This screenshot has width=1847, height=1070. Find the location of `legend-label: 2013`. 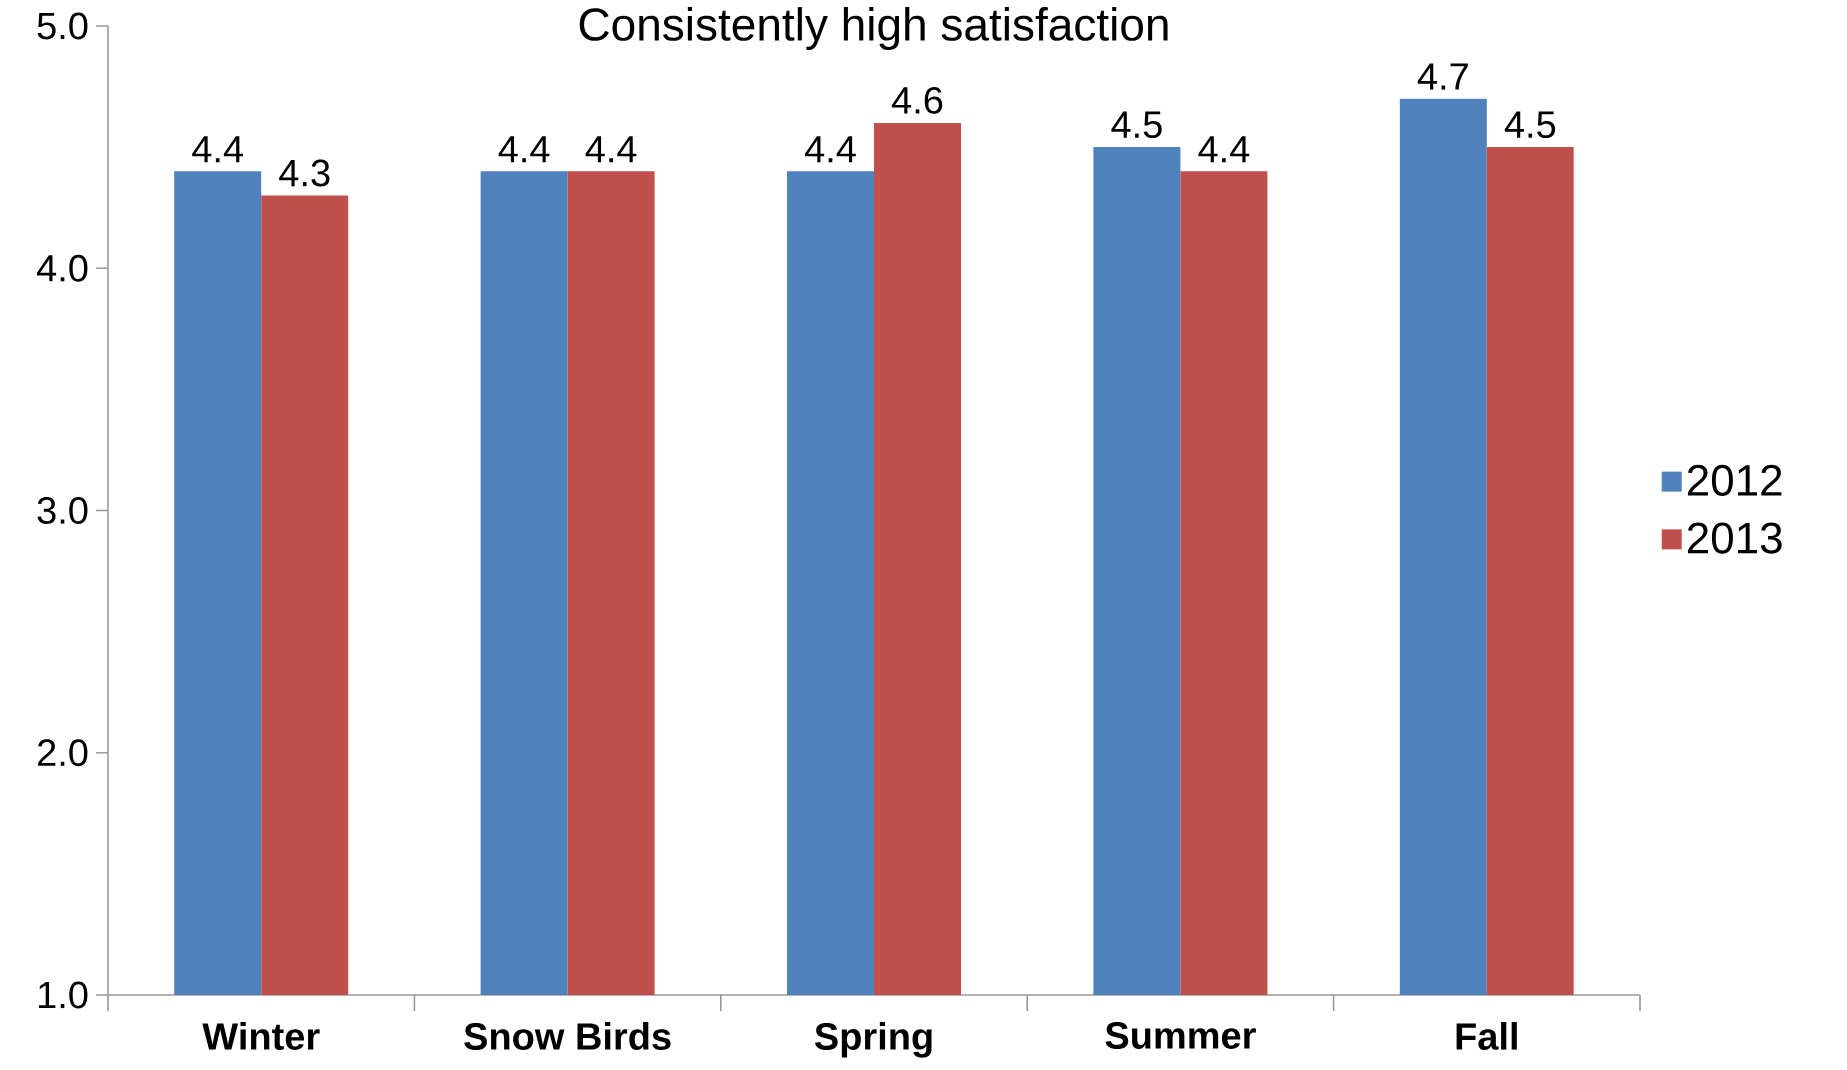

legend-label: 2013 is located at coordinates (1734, 538).